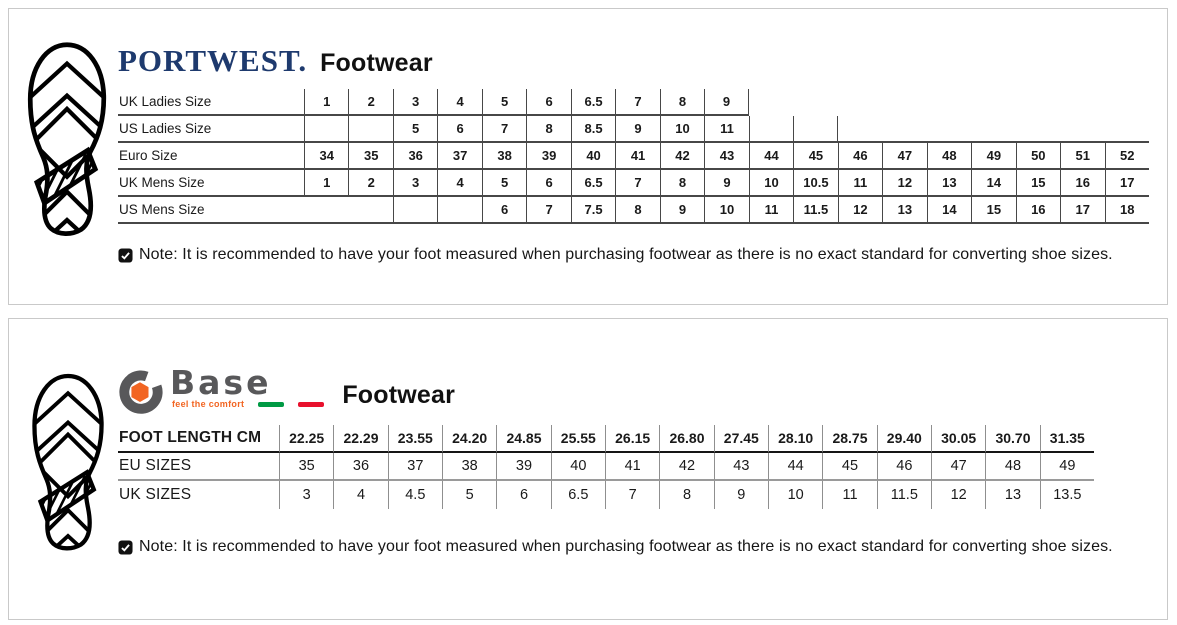 This screenshot has width=1177, height=625. Describe the element at coordinates (211, 156) in the screenshot. I see `row-label: Euro Size` at that location.